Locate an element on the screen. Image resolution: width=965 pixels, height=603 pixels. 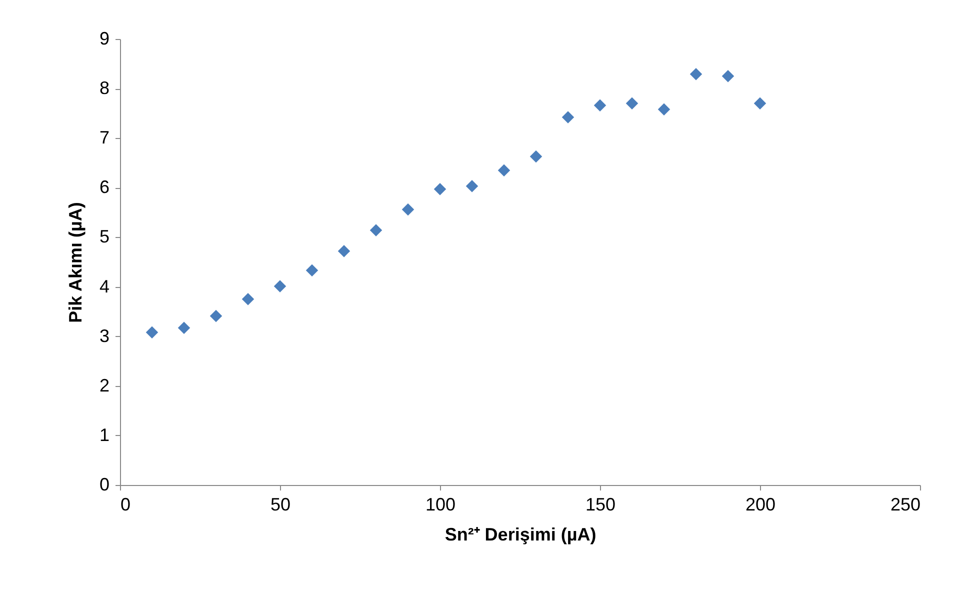
x-axis-title: Sn²⁺ Derişimi (µA) is located at coordinates (520, 534).